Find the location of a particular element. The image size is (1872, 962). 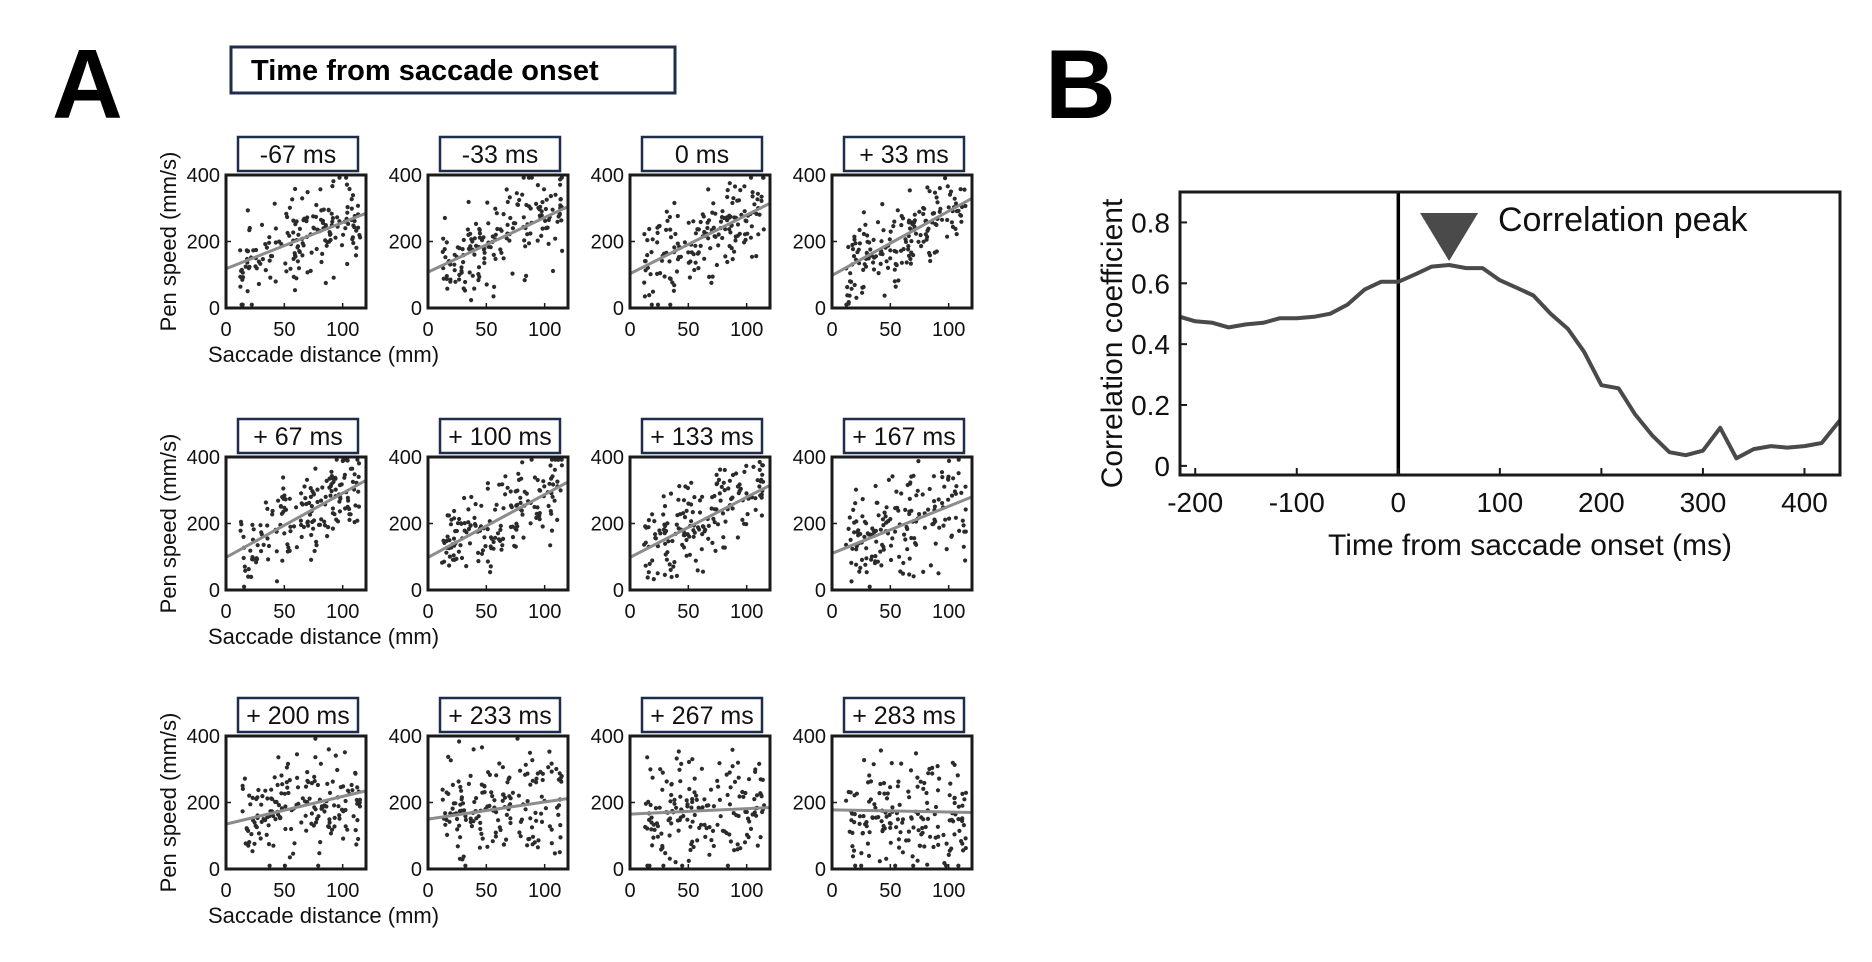

y-tick-label: 400 is located at coordinates (809, 176).